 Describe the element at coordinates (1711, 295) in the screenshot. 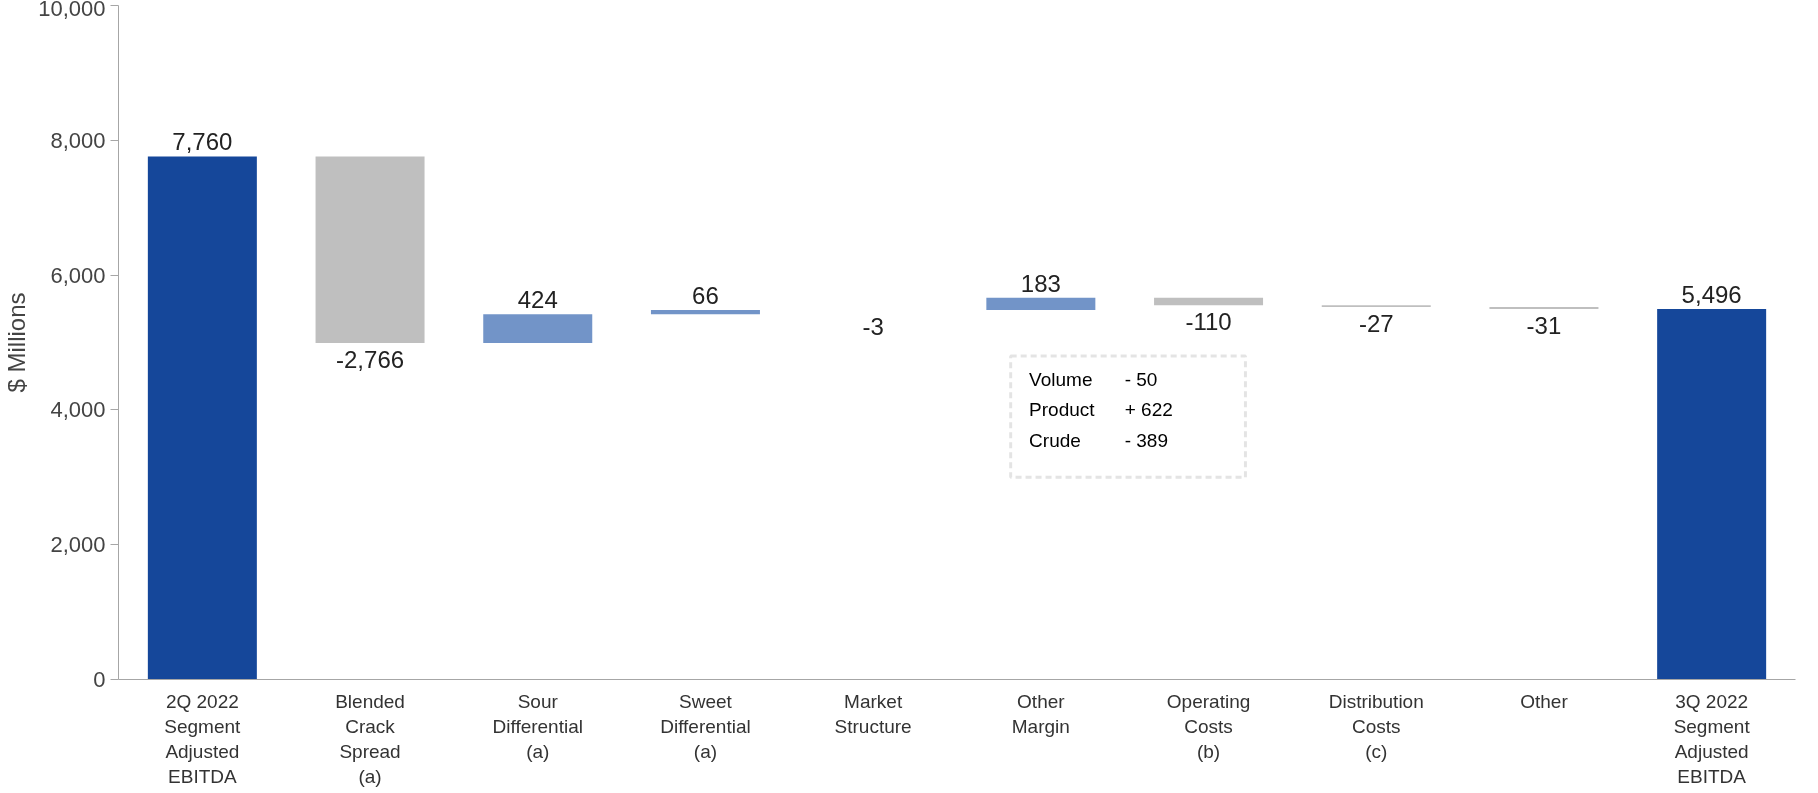

I see `data-label: 5,496` at that location.